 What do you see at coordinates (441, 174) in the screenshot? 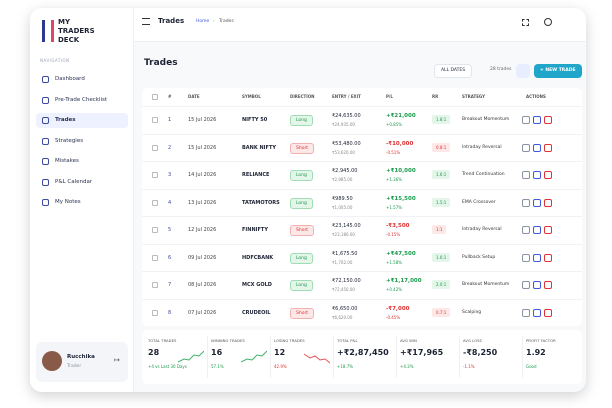
I see `rr-badge: 1.6:1` at bounding box center [441, 174].